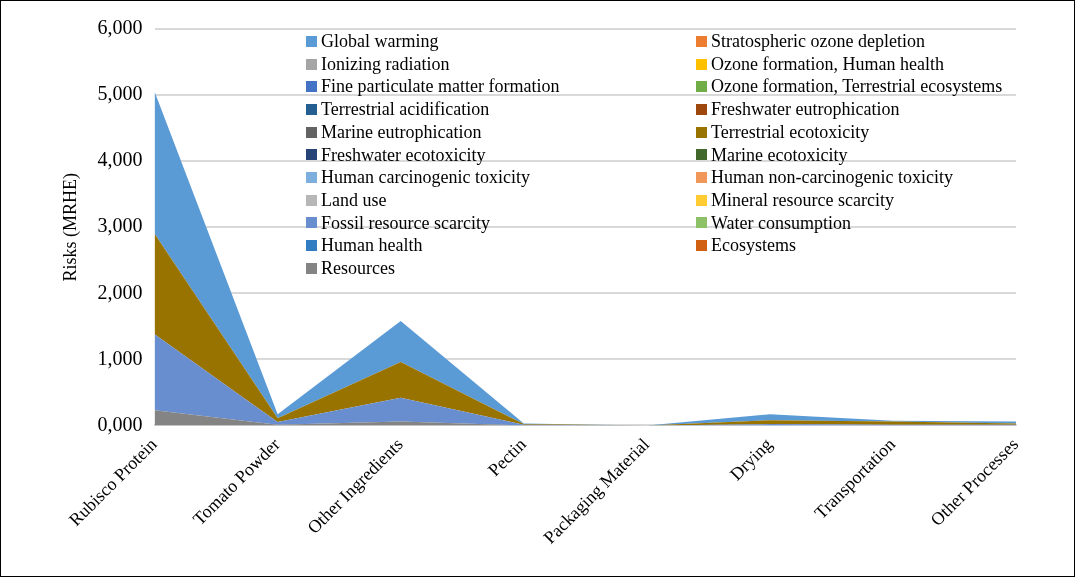  Describe the element at coordinates (120, 357) in the screenshot. I see `y-tick-label: 1,000` at that location.